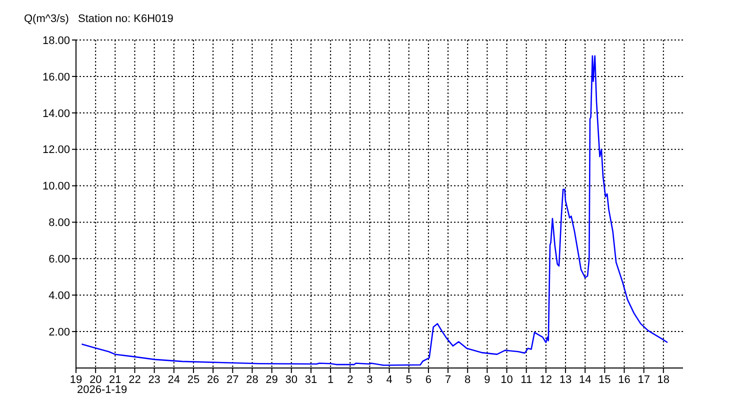 The image size is (750, 400). What do you see at coordinates (95, 380) in the screenshot?
I see `x-tick-label: 20` at bounding box center [95, 380].